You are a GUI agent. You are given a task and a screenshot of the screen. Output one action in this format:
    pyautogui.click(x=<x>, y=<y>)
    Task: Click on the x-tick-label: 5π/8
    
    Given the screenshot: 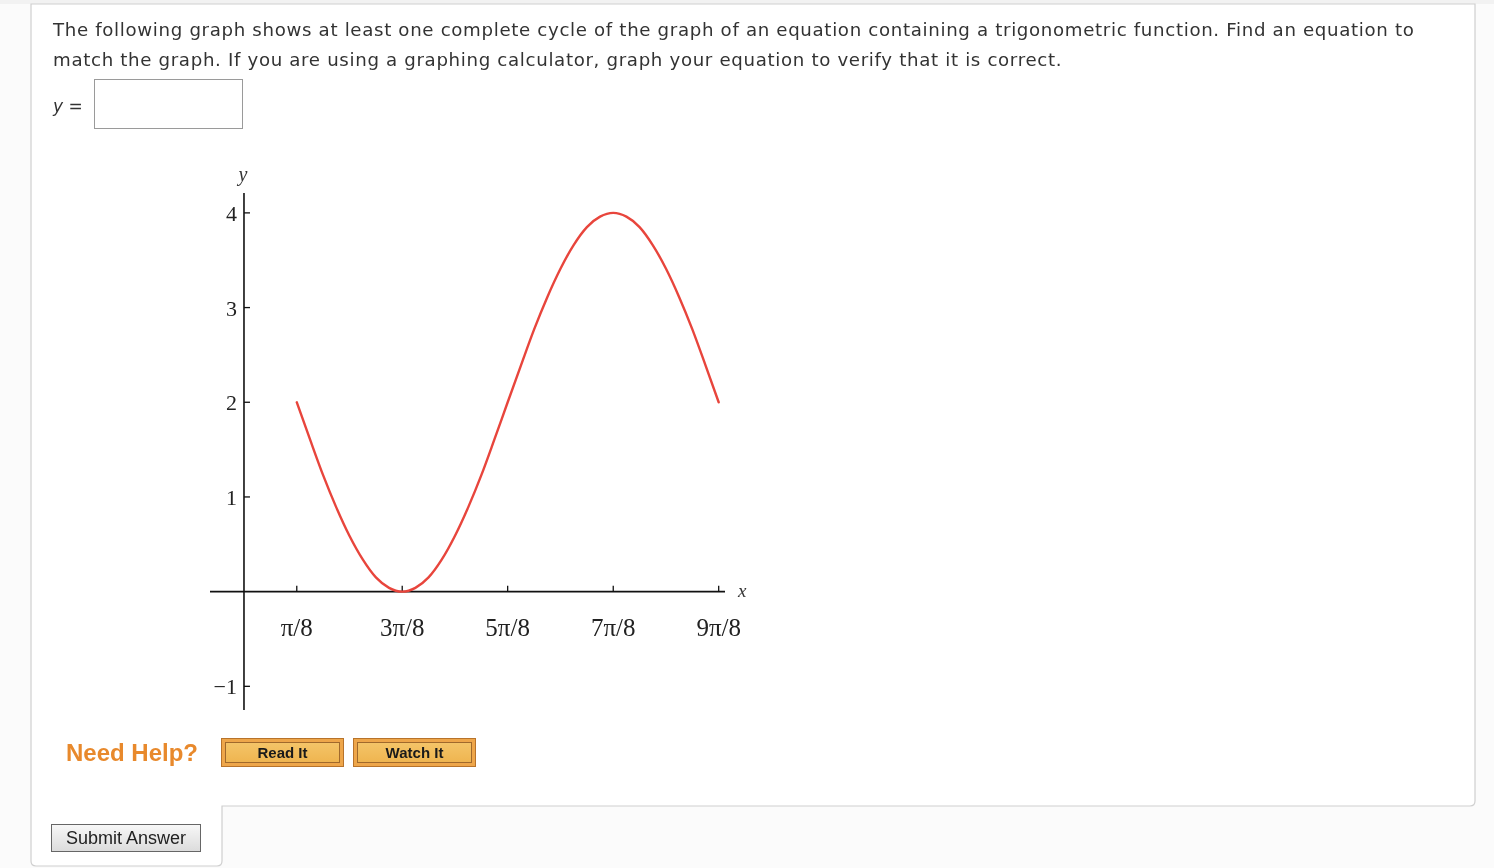 What is the action you would take?
    pyautogui.click(x=507, y=627)
    